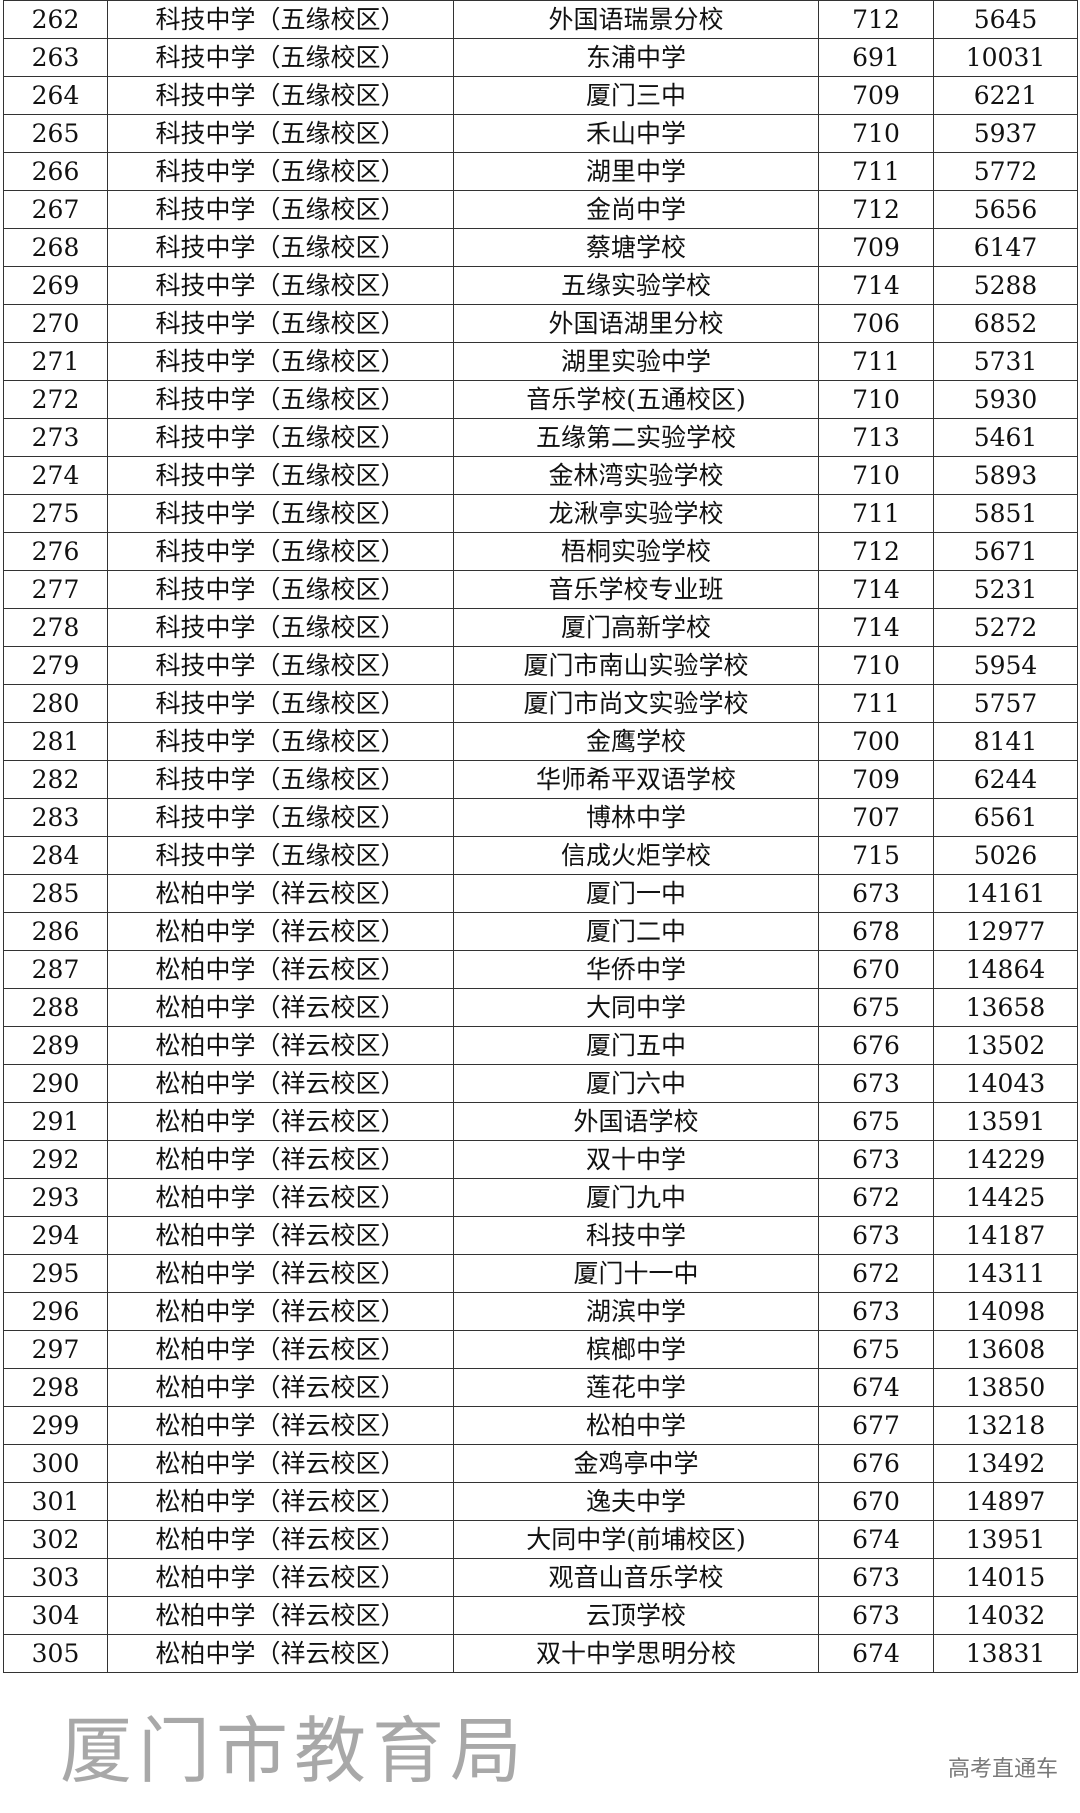 Image resolution: width=1080 pixels, height=1813 pixels. What do you see at coordinates (876, 779) in the screenshot?
I see `min-score-cell: 709` at bounding box center [876, 779].